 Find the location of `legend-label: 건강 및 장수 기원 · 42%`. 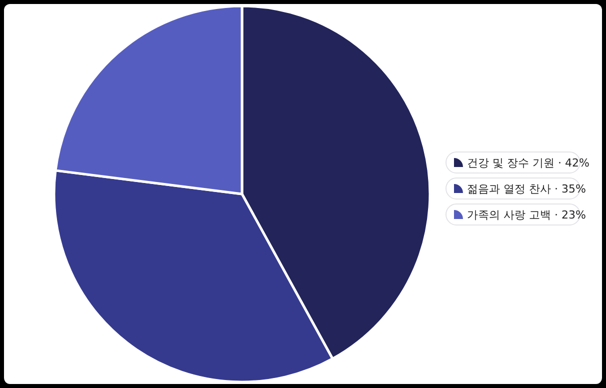

legend-label: 건강 및 장수 기원 · 42% is located at coordinates (528, 163).